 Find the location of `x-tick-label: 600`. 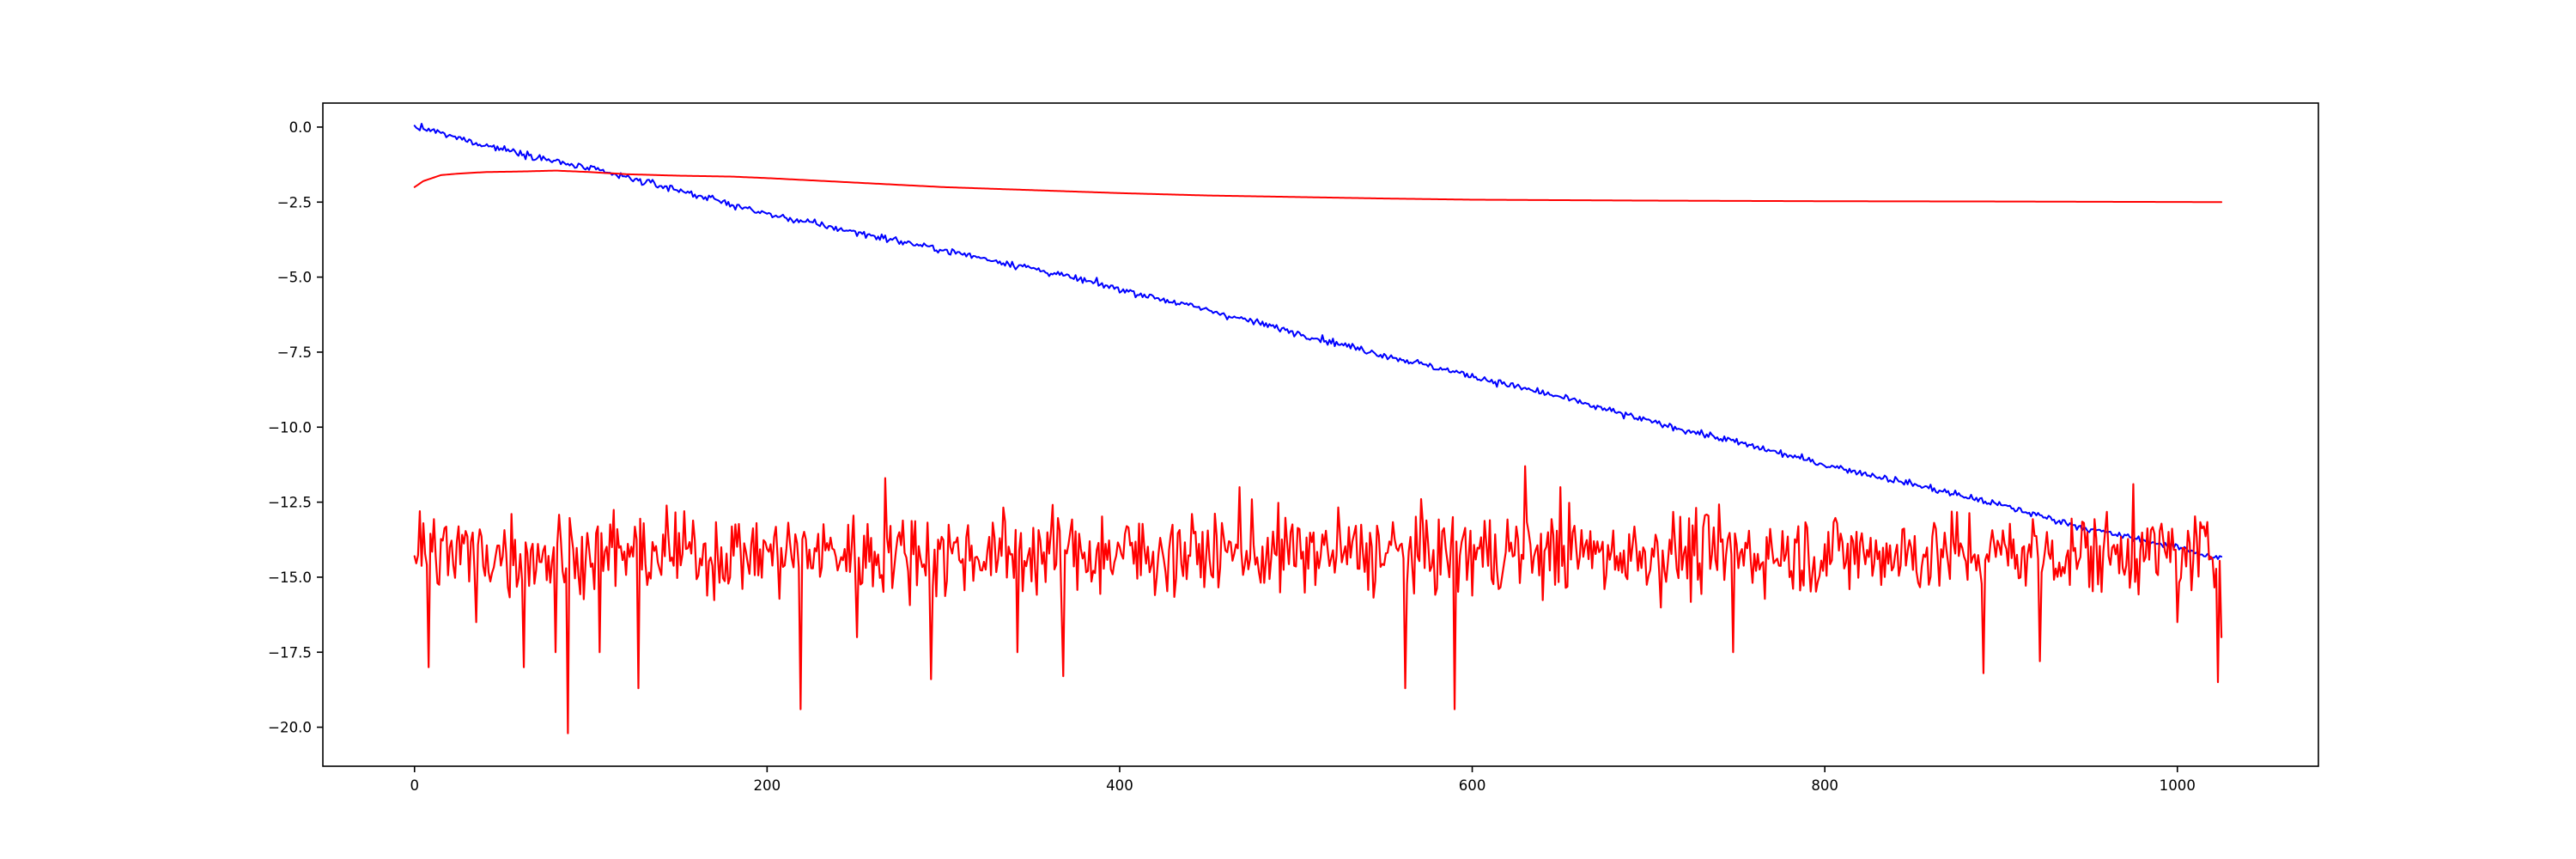

x-tick-label: 600 is located at coordinates (1473, 786).